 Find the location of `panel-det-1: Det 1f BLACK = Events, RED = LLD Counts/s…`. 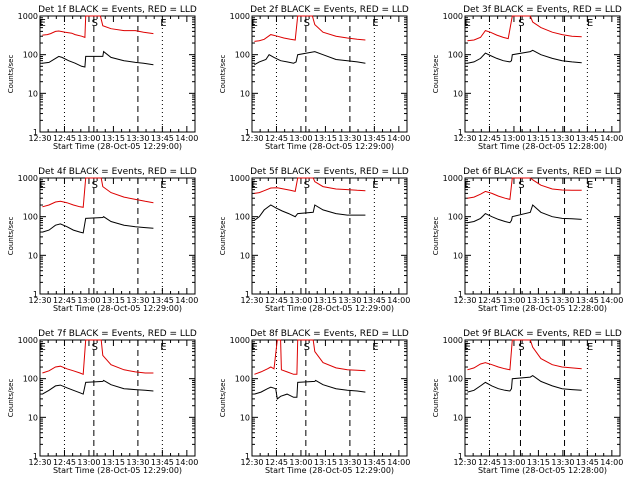

panel-det-1: Det 1f BLACK = Events, RED = LLD Counts/s… is located at coordinates (102, 78).